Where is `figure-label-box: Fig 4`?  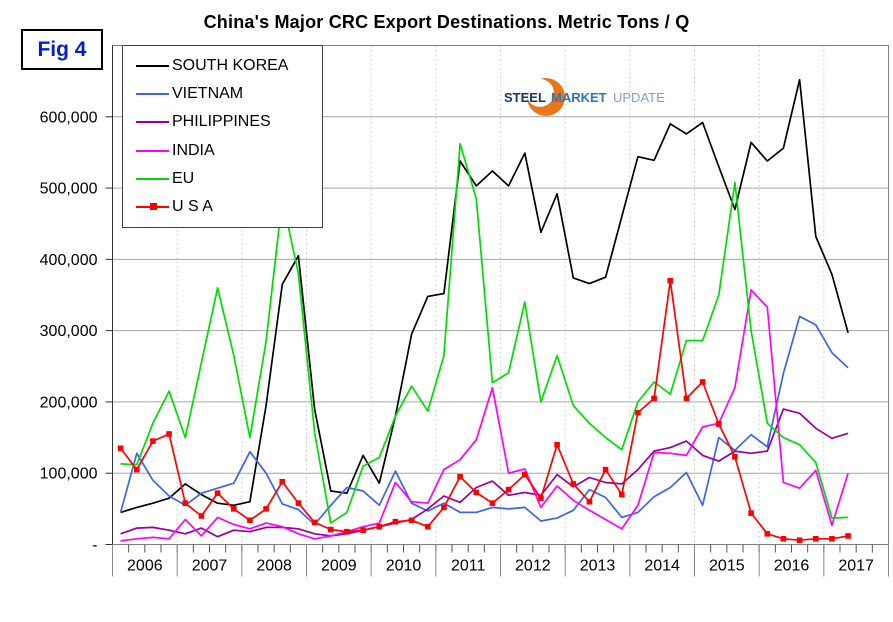
figure-label-box: Fig 4 is located at coordinates (62, 49).